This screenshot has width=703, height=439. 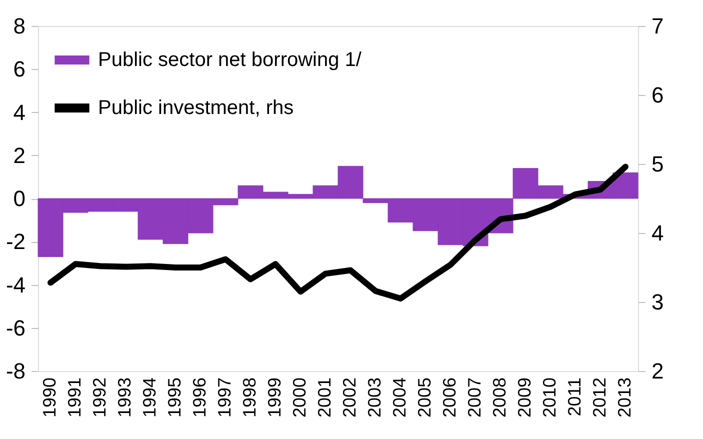 I want to click on y2-tick-label: 7, so click(x=658, y=26).